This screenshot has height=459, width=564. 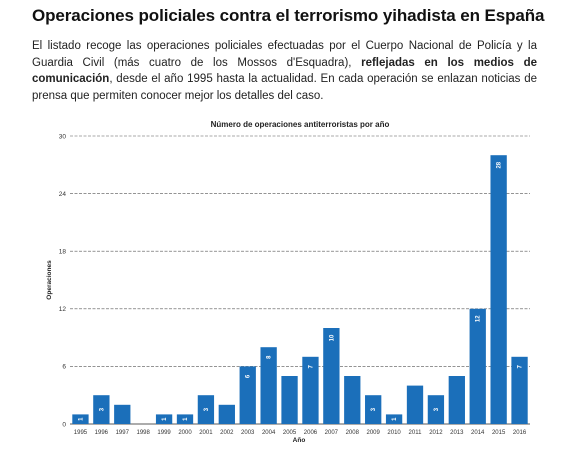 I want to click on x-tick-label: 2006, so click(x=311, y=433).